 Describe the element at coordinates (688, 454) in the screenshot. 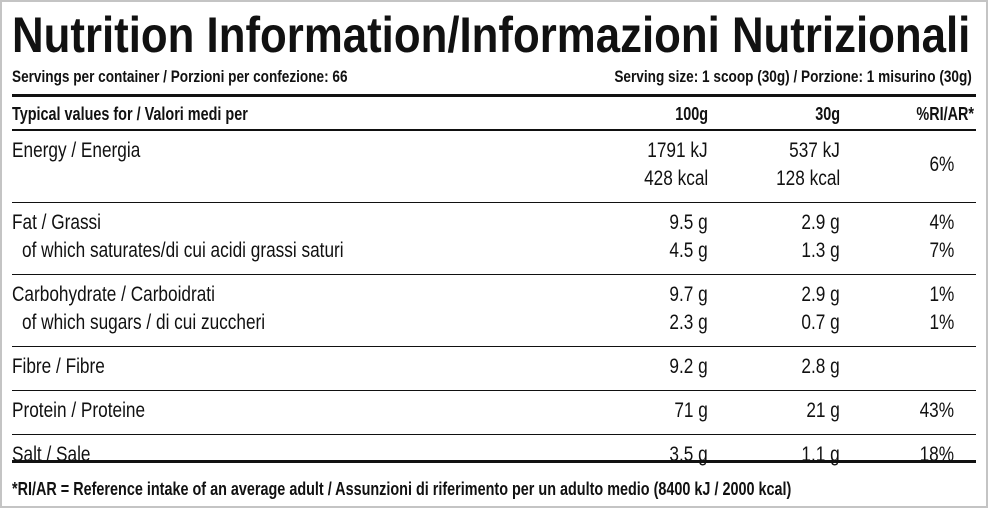

I see `value-per100: 3.5 g` at that location.